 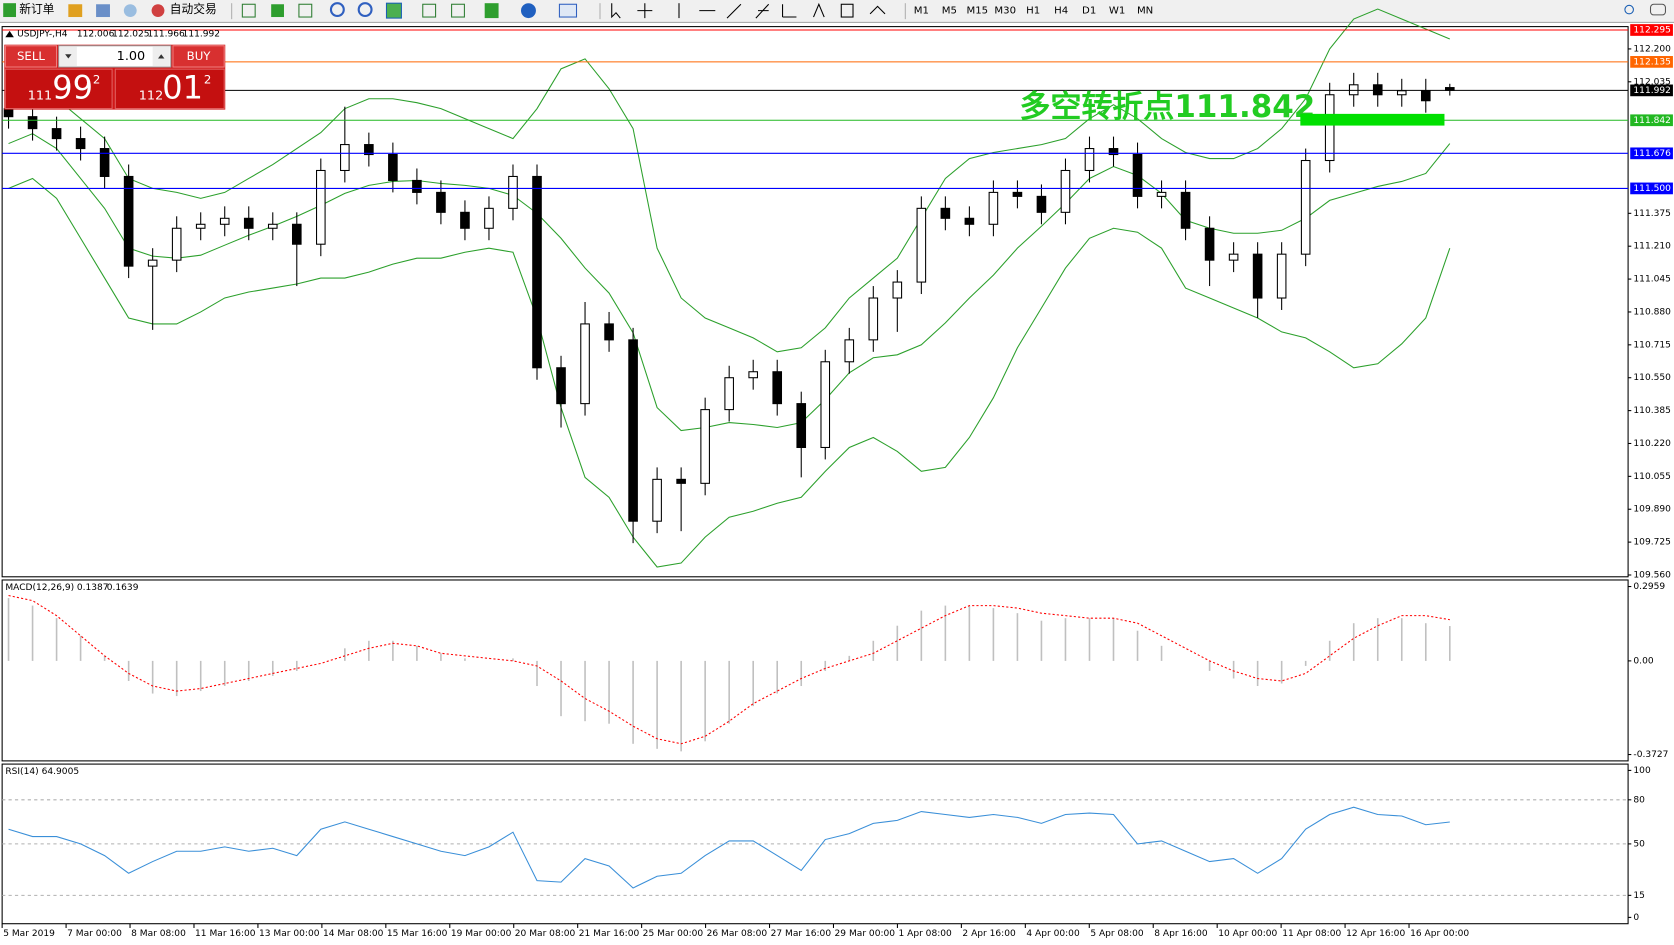 What do you see at coordinates (158, 11) in the screenshot?
I see `auto-trading-icon` at bounding box center [158, 11].